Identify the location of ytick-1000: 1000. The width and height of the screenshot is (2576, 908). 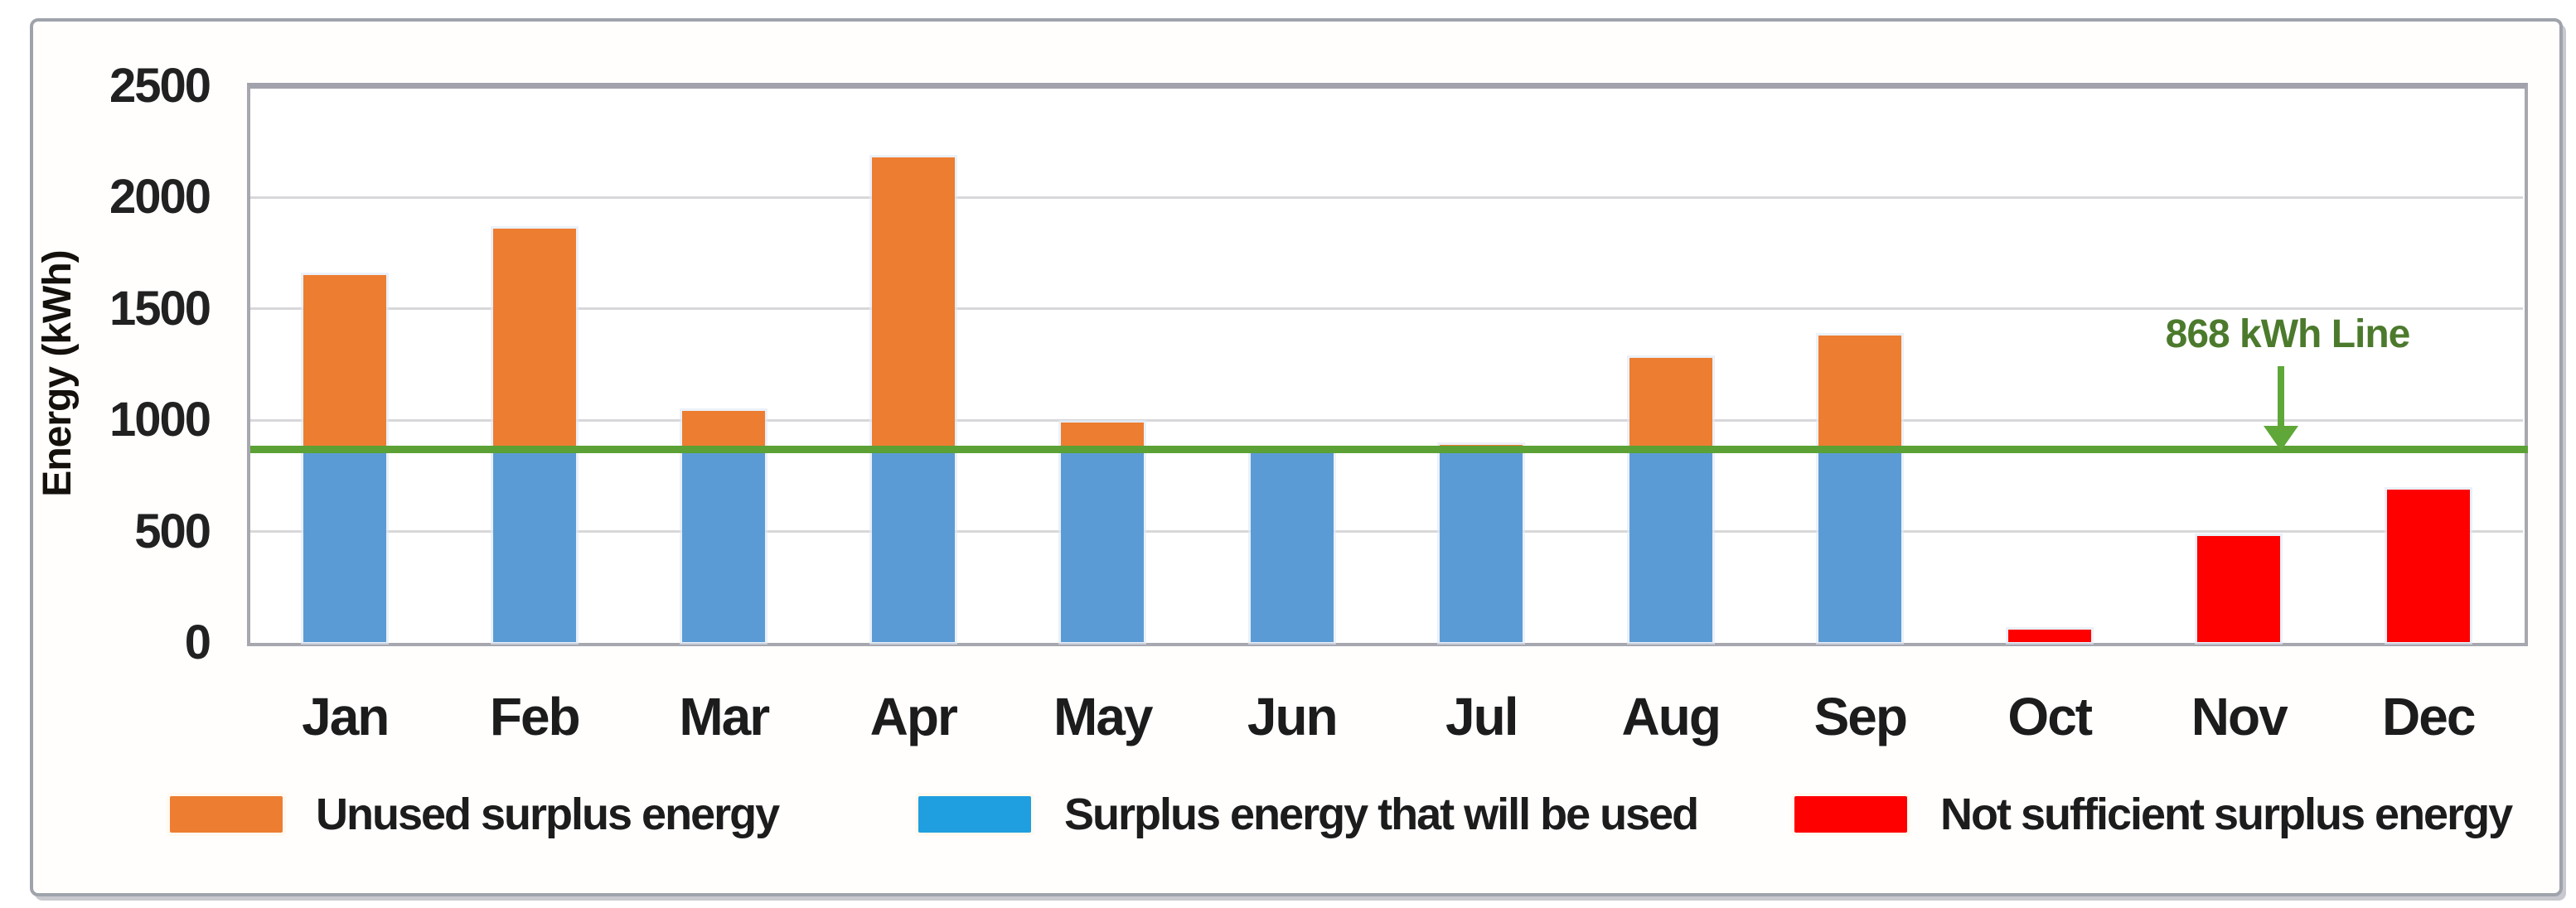
(160, 420).